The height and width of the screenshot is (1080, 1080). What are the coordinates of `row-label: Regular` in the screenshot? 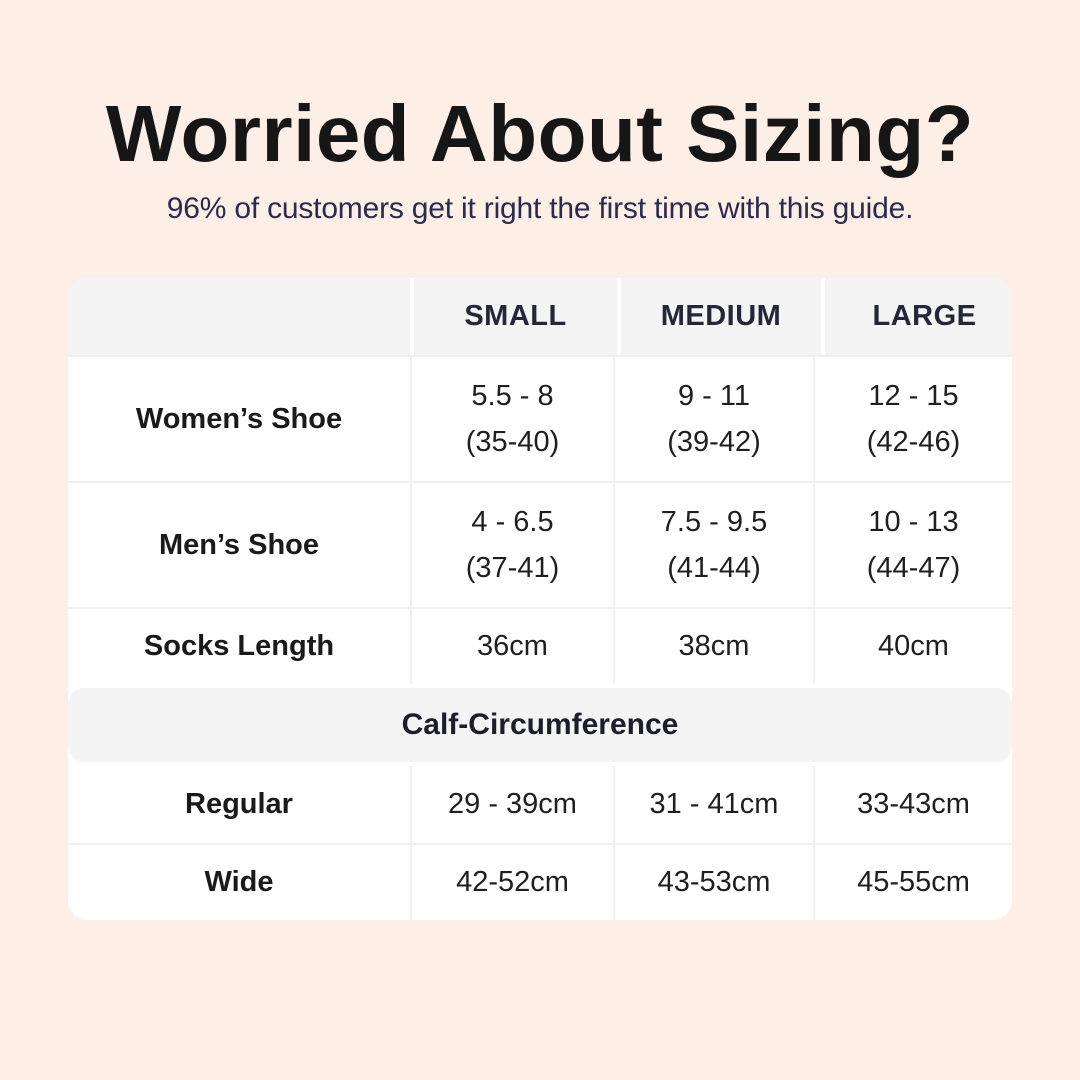 It's located at (239, 804).